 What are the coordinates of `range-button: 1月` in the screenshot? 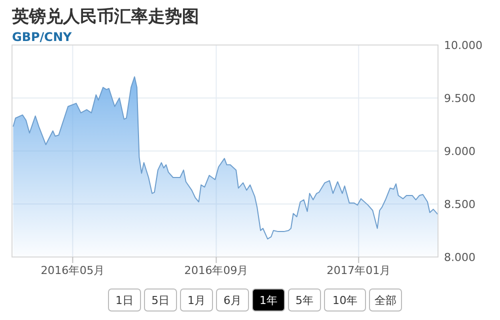 It's located at (196, 300).